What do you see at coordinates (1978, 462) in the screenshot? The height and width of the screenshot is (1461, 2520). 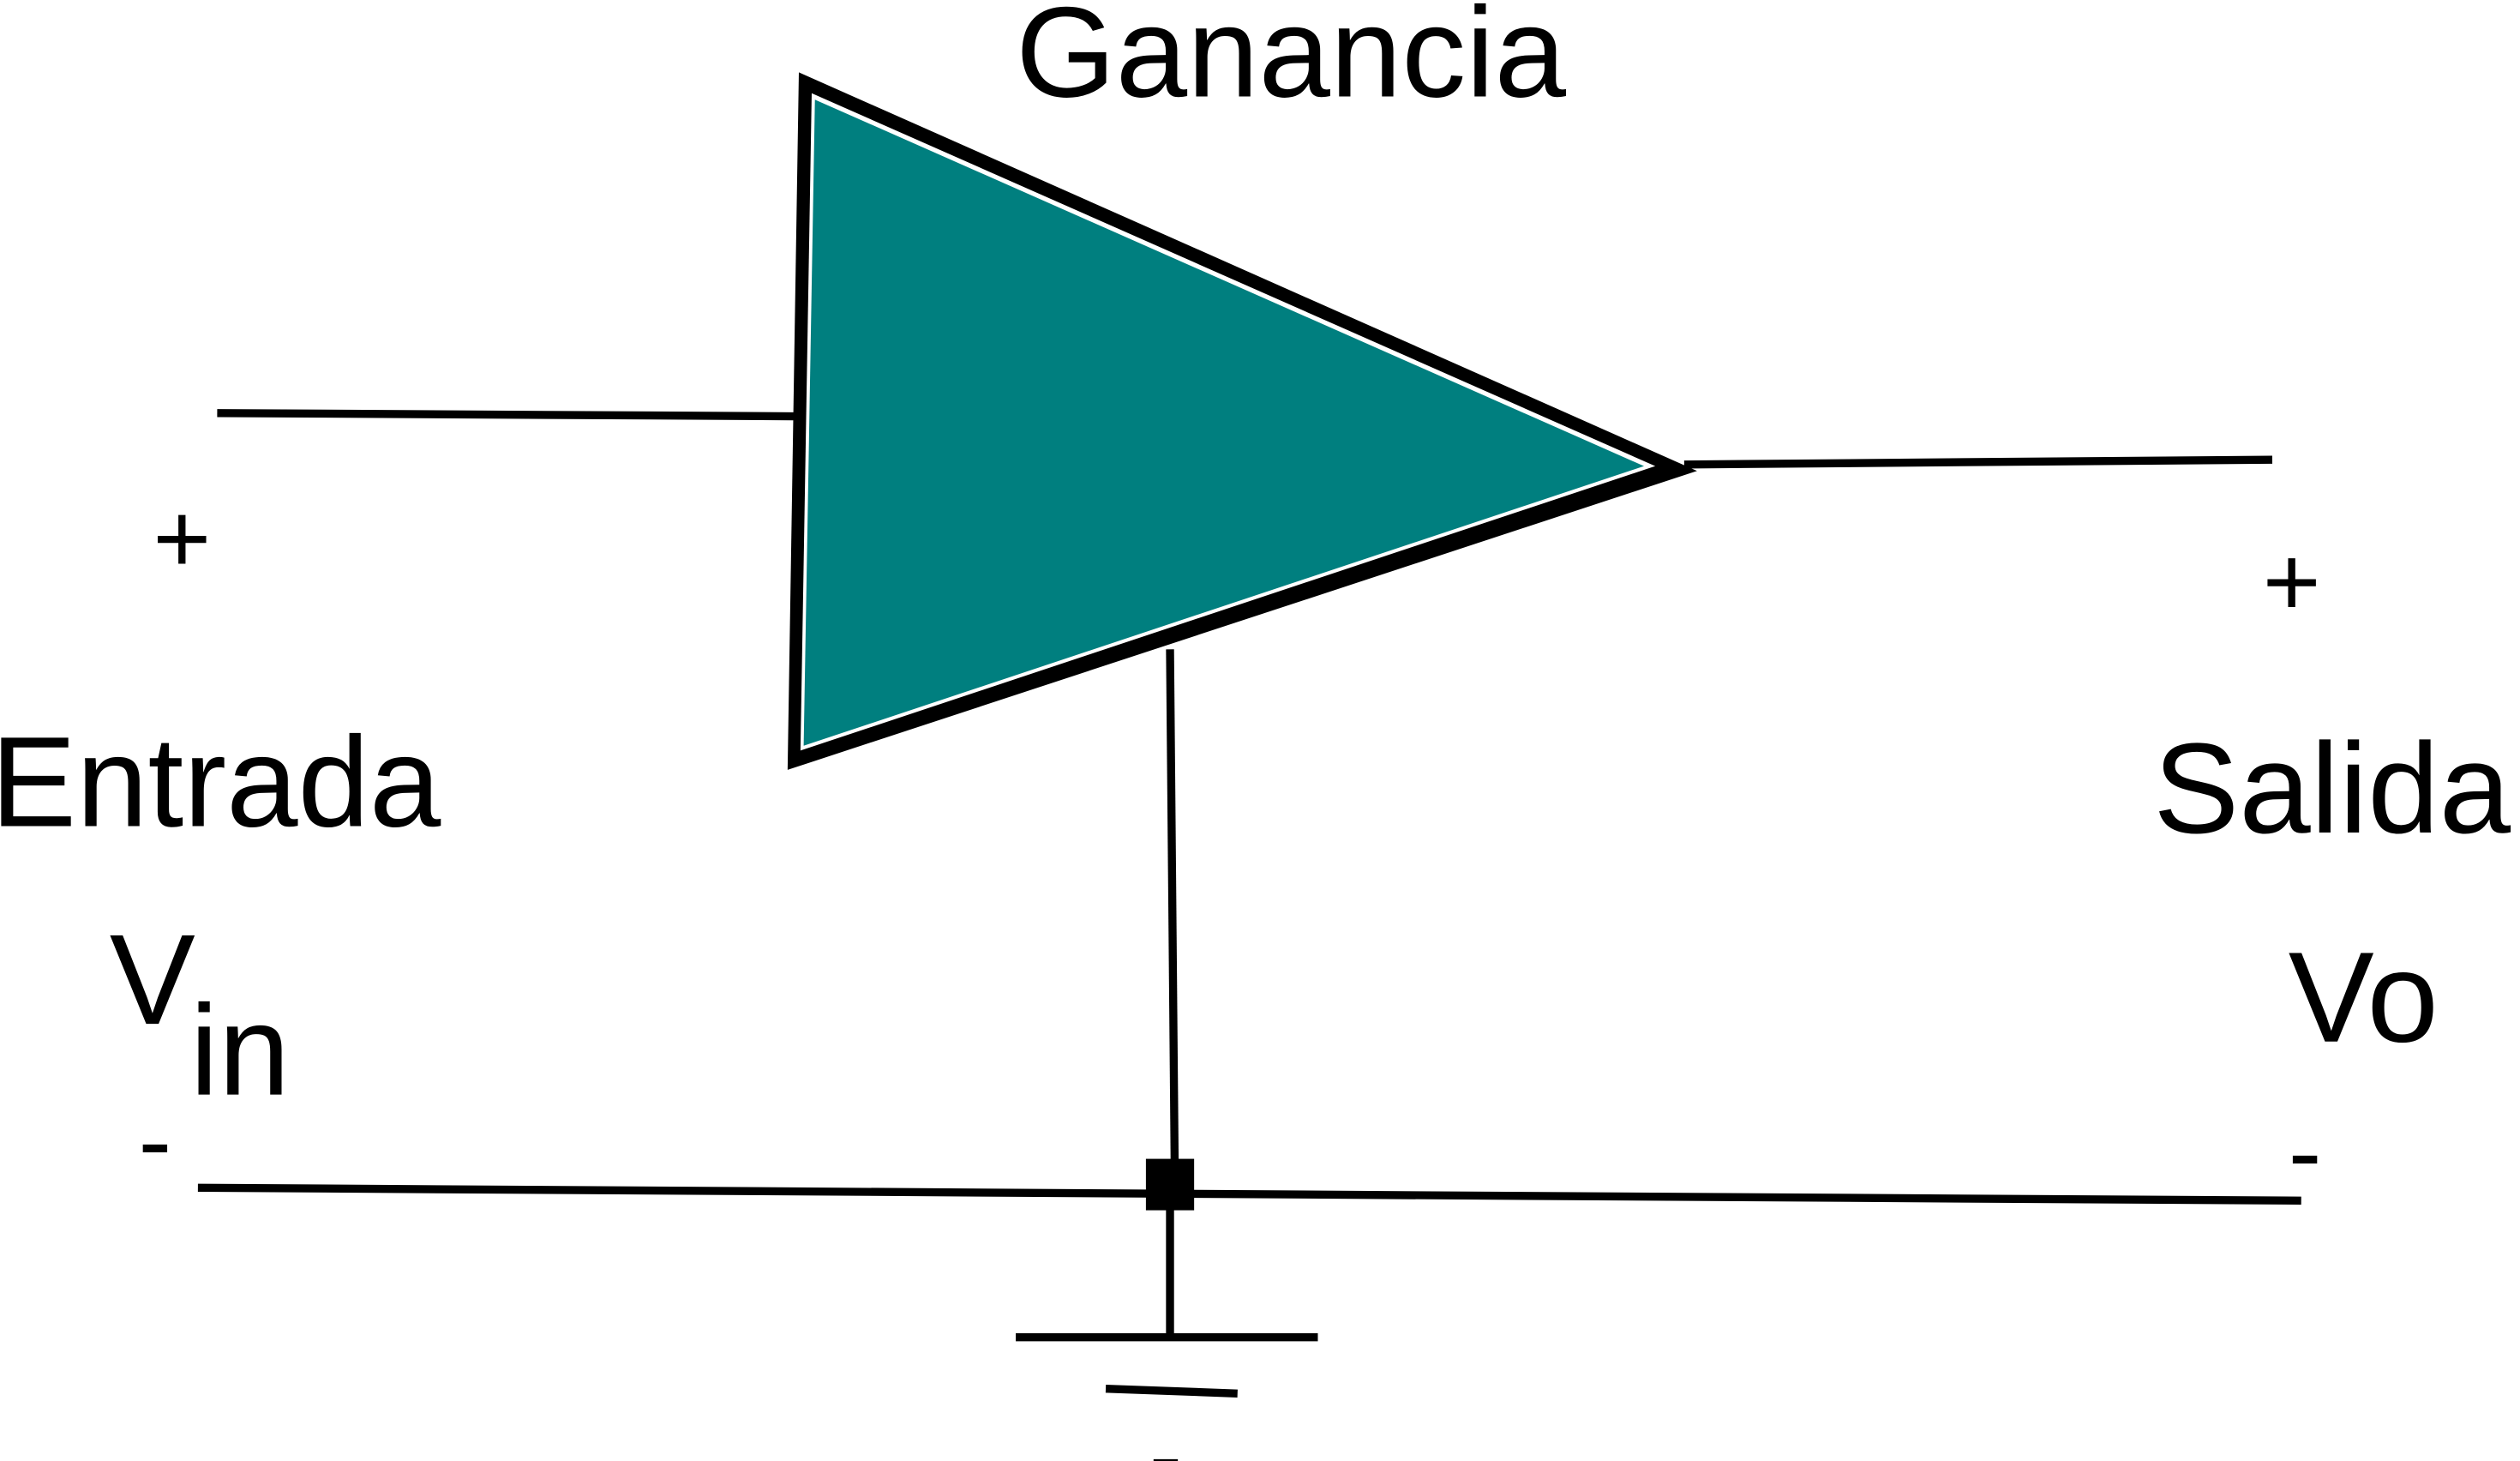 I see `output-wire` at bounding box center [1978, 462].